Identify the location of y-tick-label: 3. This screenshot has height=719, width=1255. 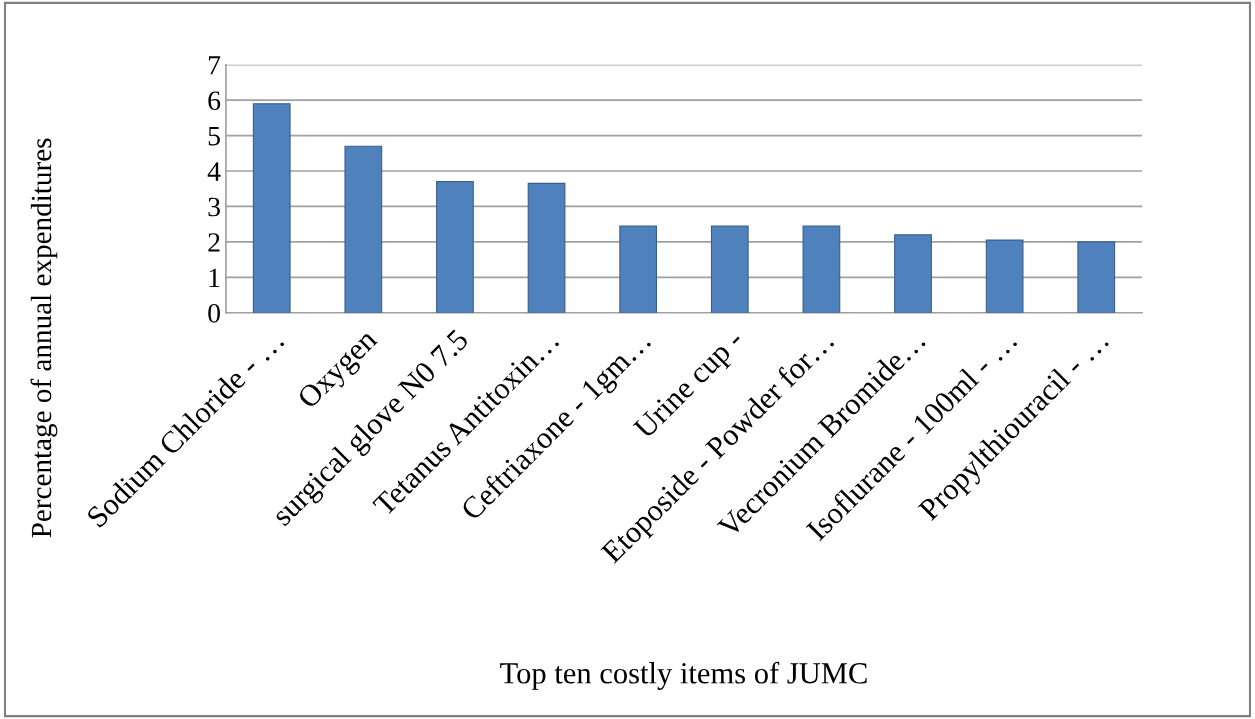
(214, 207).